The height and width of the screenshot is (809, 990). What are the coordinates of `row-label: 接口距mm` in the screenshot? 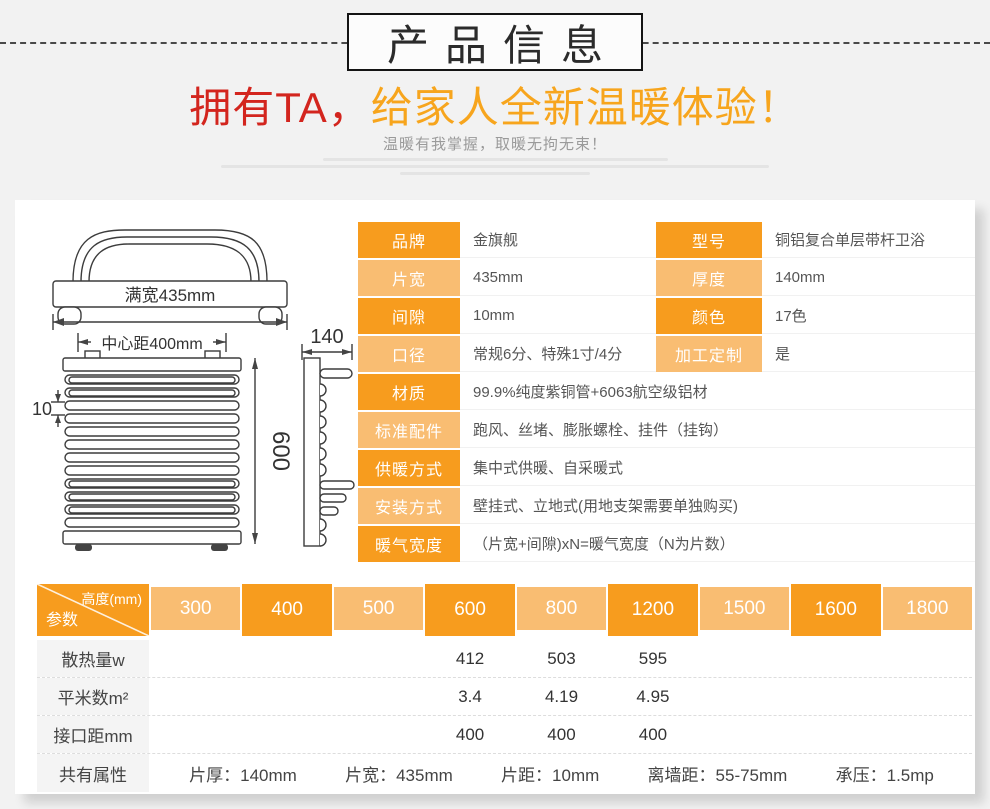 It's located at (93, 734).